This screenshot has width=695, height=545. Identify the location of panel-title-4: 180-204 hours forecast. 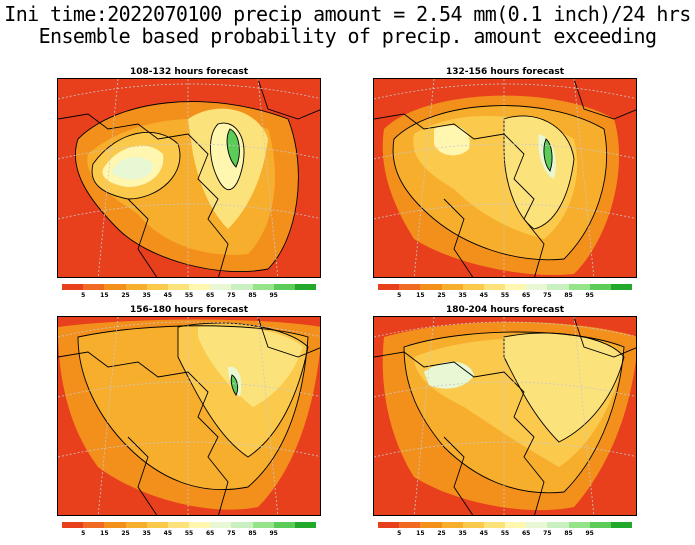
(505, 310).